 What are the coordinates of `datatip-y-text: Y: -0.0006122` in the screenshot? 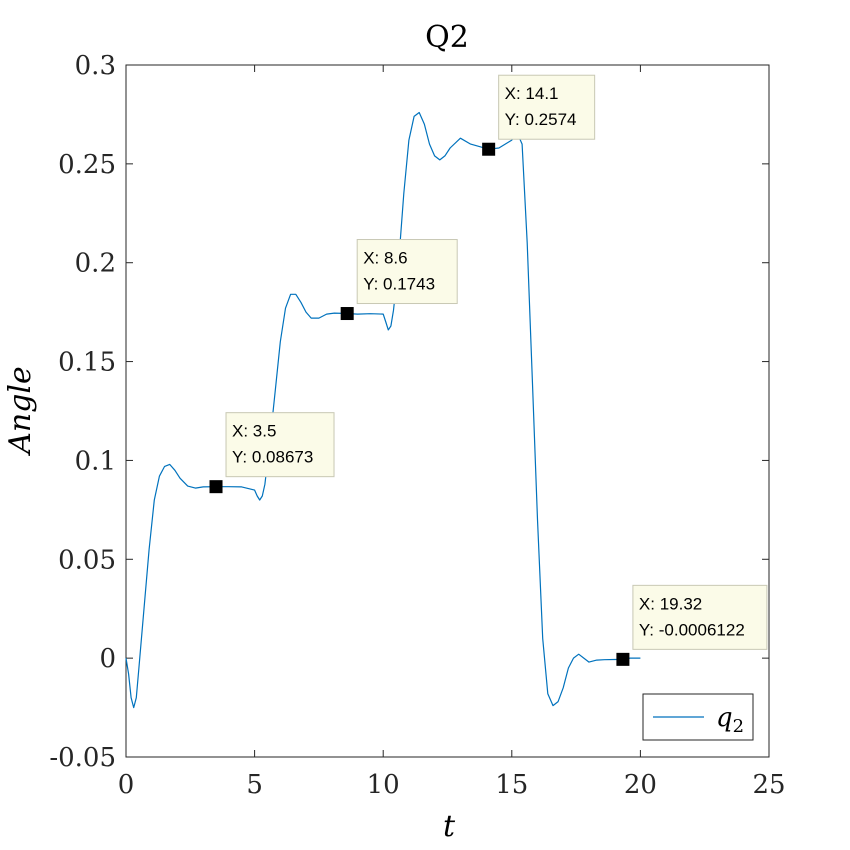 It's located at (692, 629).